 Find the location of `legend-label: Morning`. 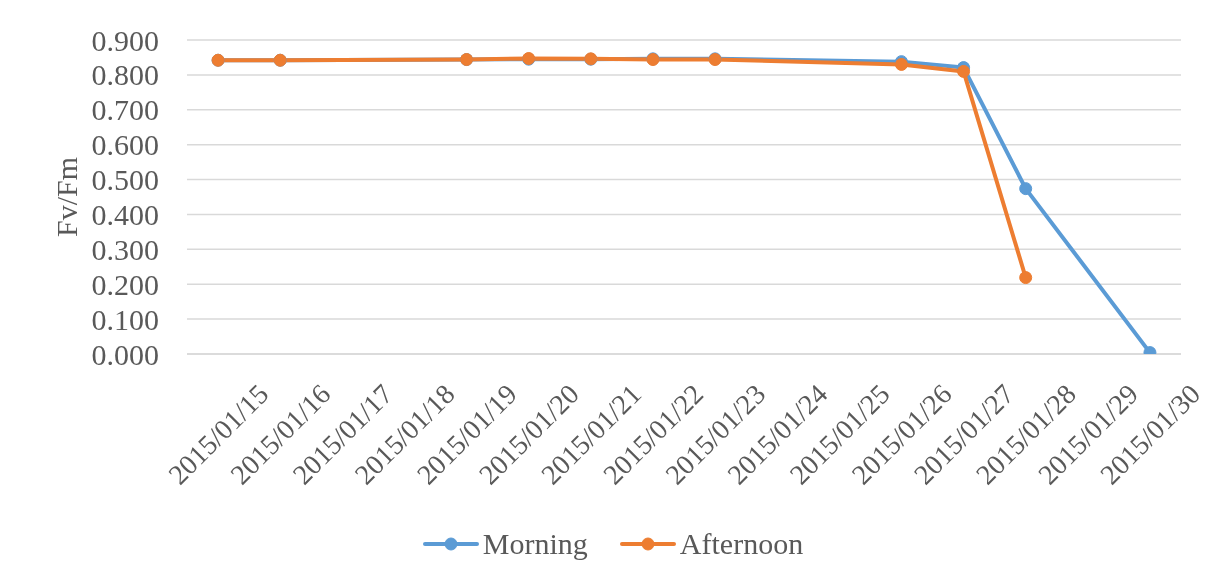

legend-label: Morning is located at coordinates (535, 543).